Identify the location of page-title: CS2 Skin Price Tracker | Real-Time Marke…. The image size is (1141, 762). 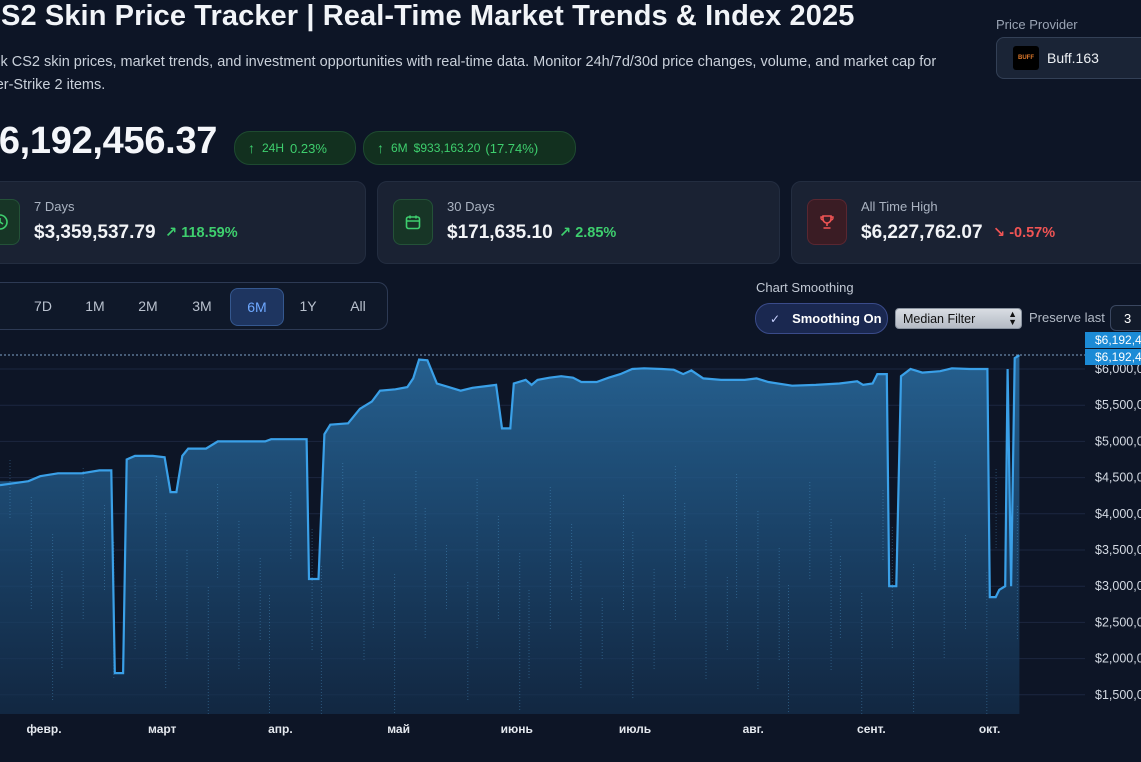
(427, 16).